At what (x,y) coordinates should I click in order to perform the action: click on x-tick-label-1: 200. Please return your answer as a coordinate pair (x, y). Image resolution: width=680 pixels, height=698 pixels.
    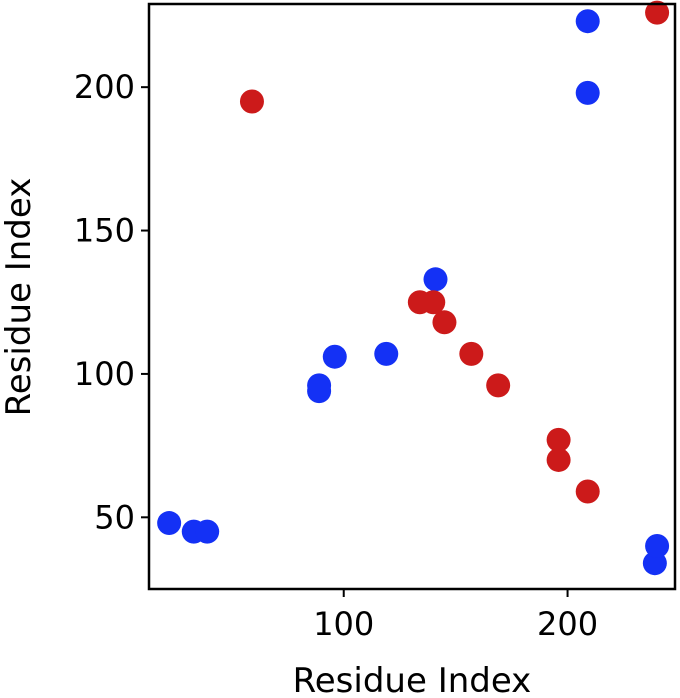
    Looking at the image, I should click on (567, 624).